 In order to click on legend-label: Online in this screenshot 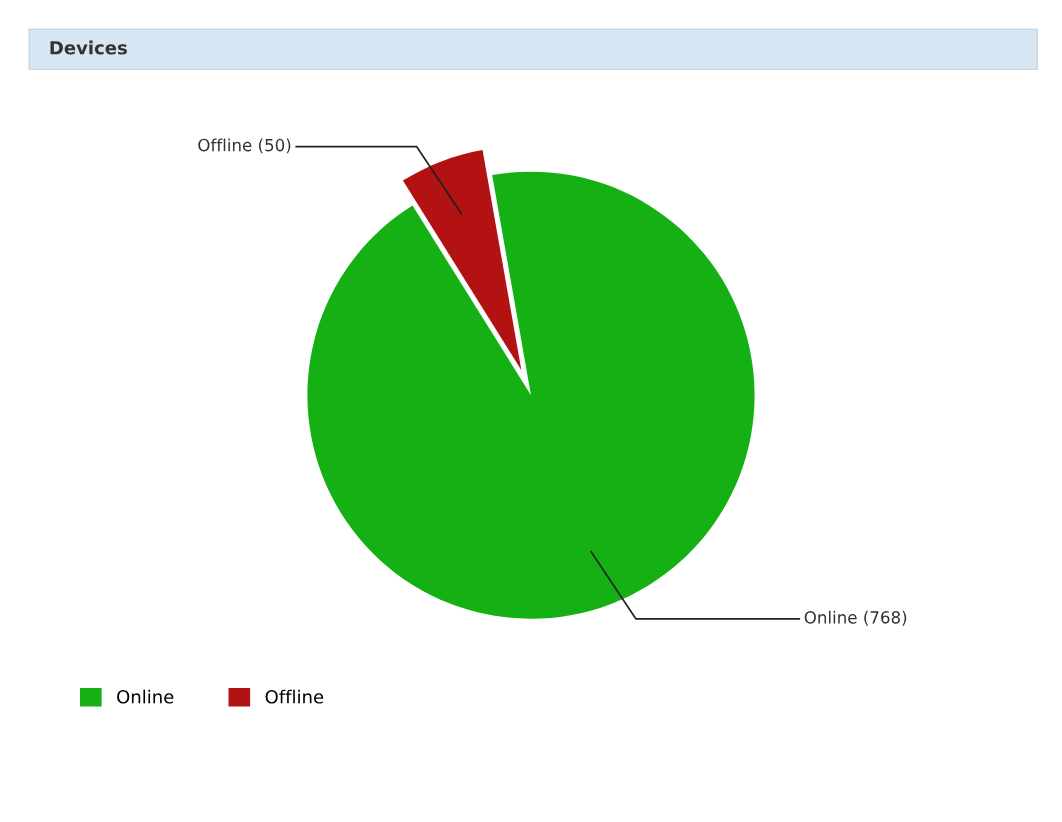, I will do `click(145, 696)`.